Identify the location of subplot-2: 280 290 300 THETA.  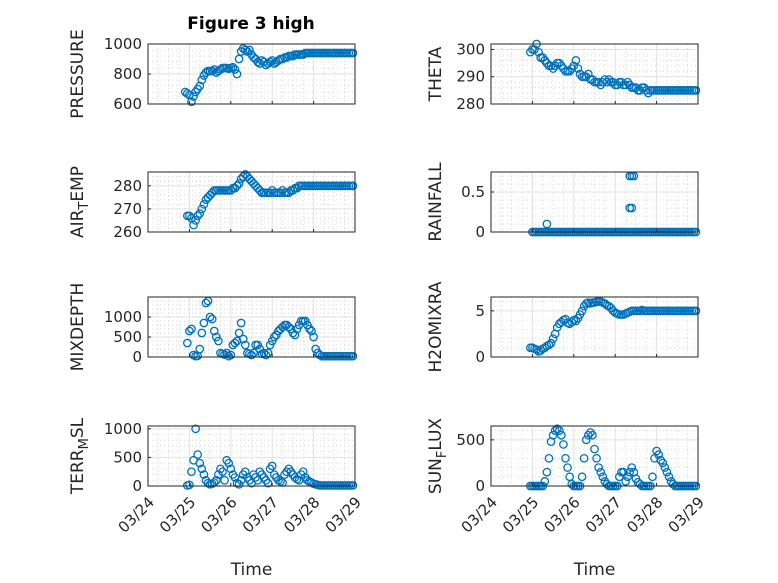
(563, 76).